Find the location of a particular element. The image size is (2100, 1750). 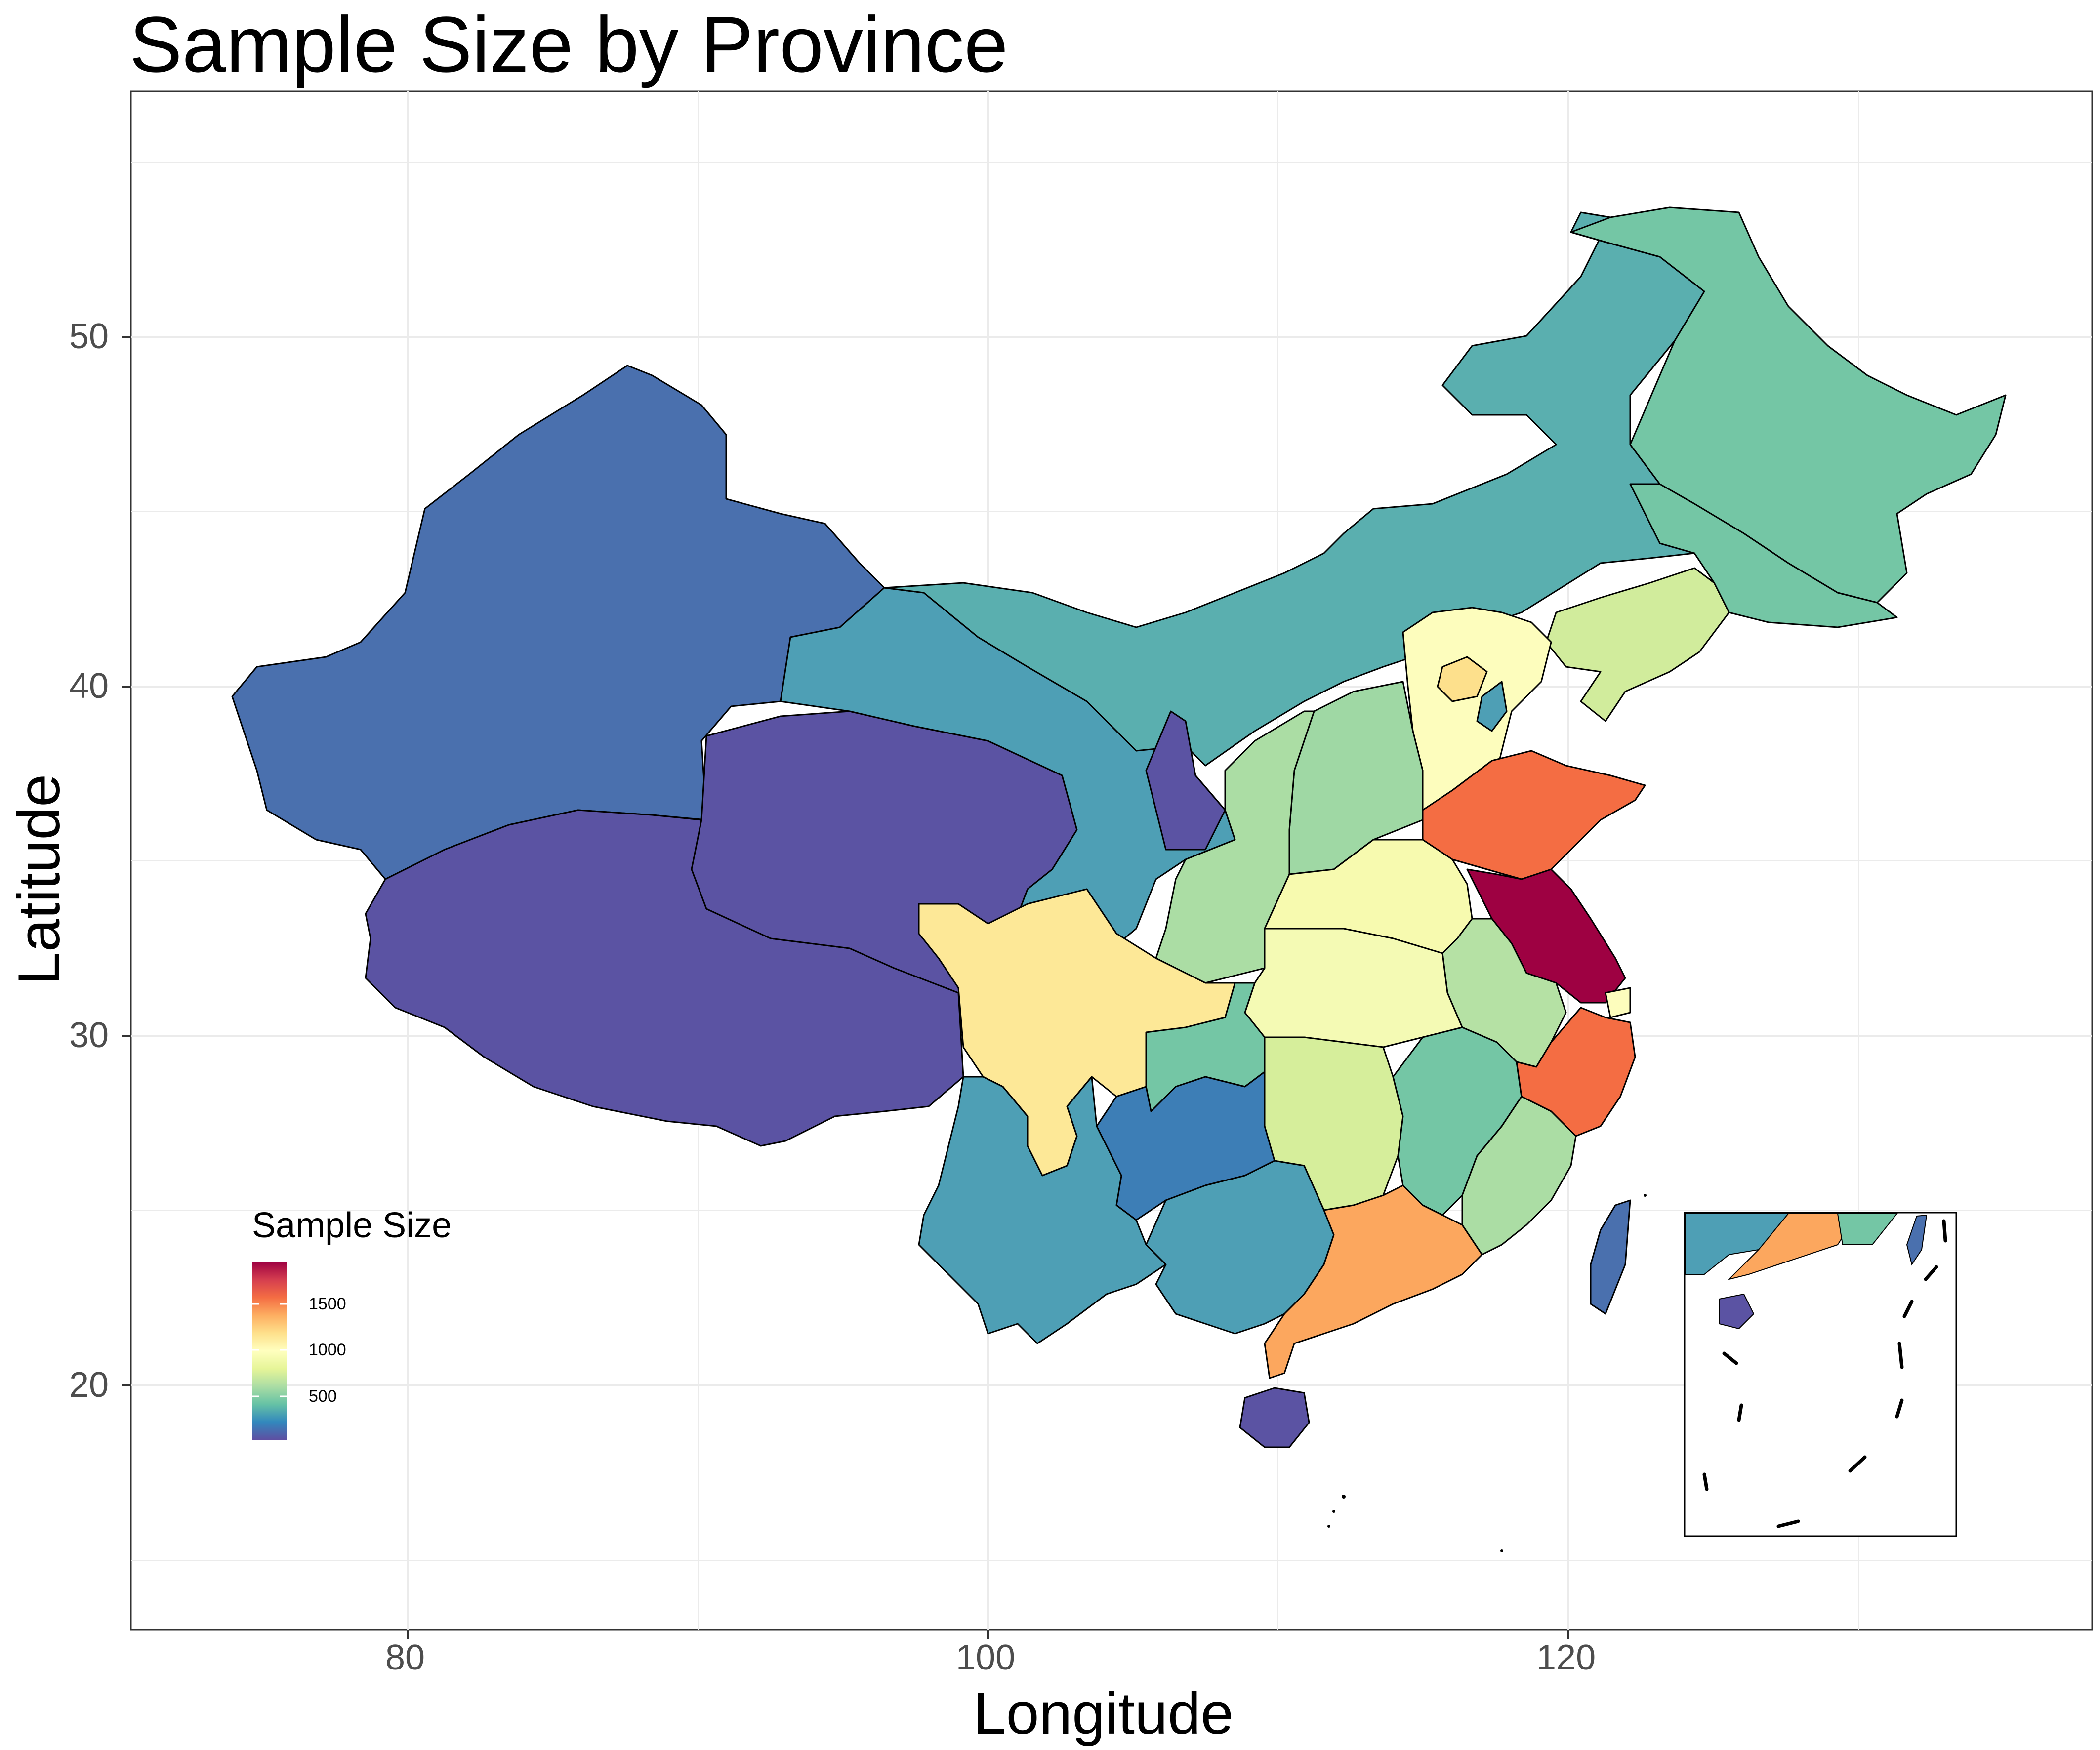

province-shanghai is located at coordinates (1618, 1002).